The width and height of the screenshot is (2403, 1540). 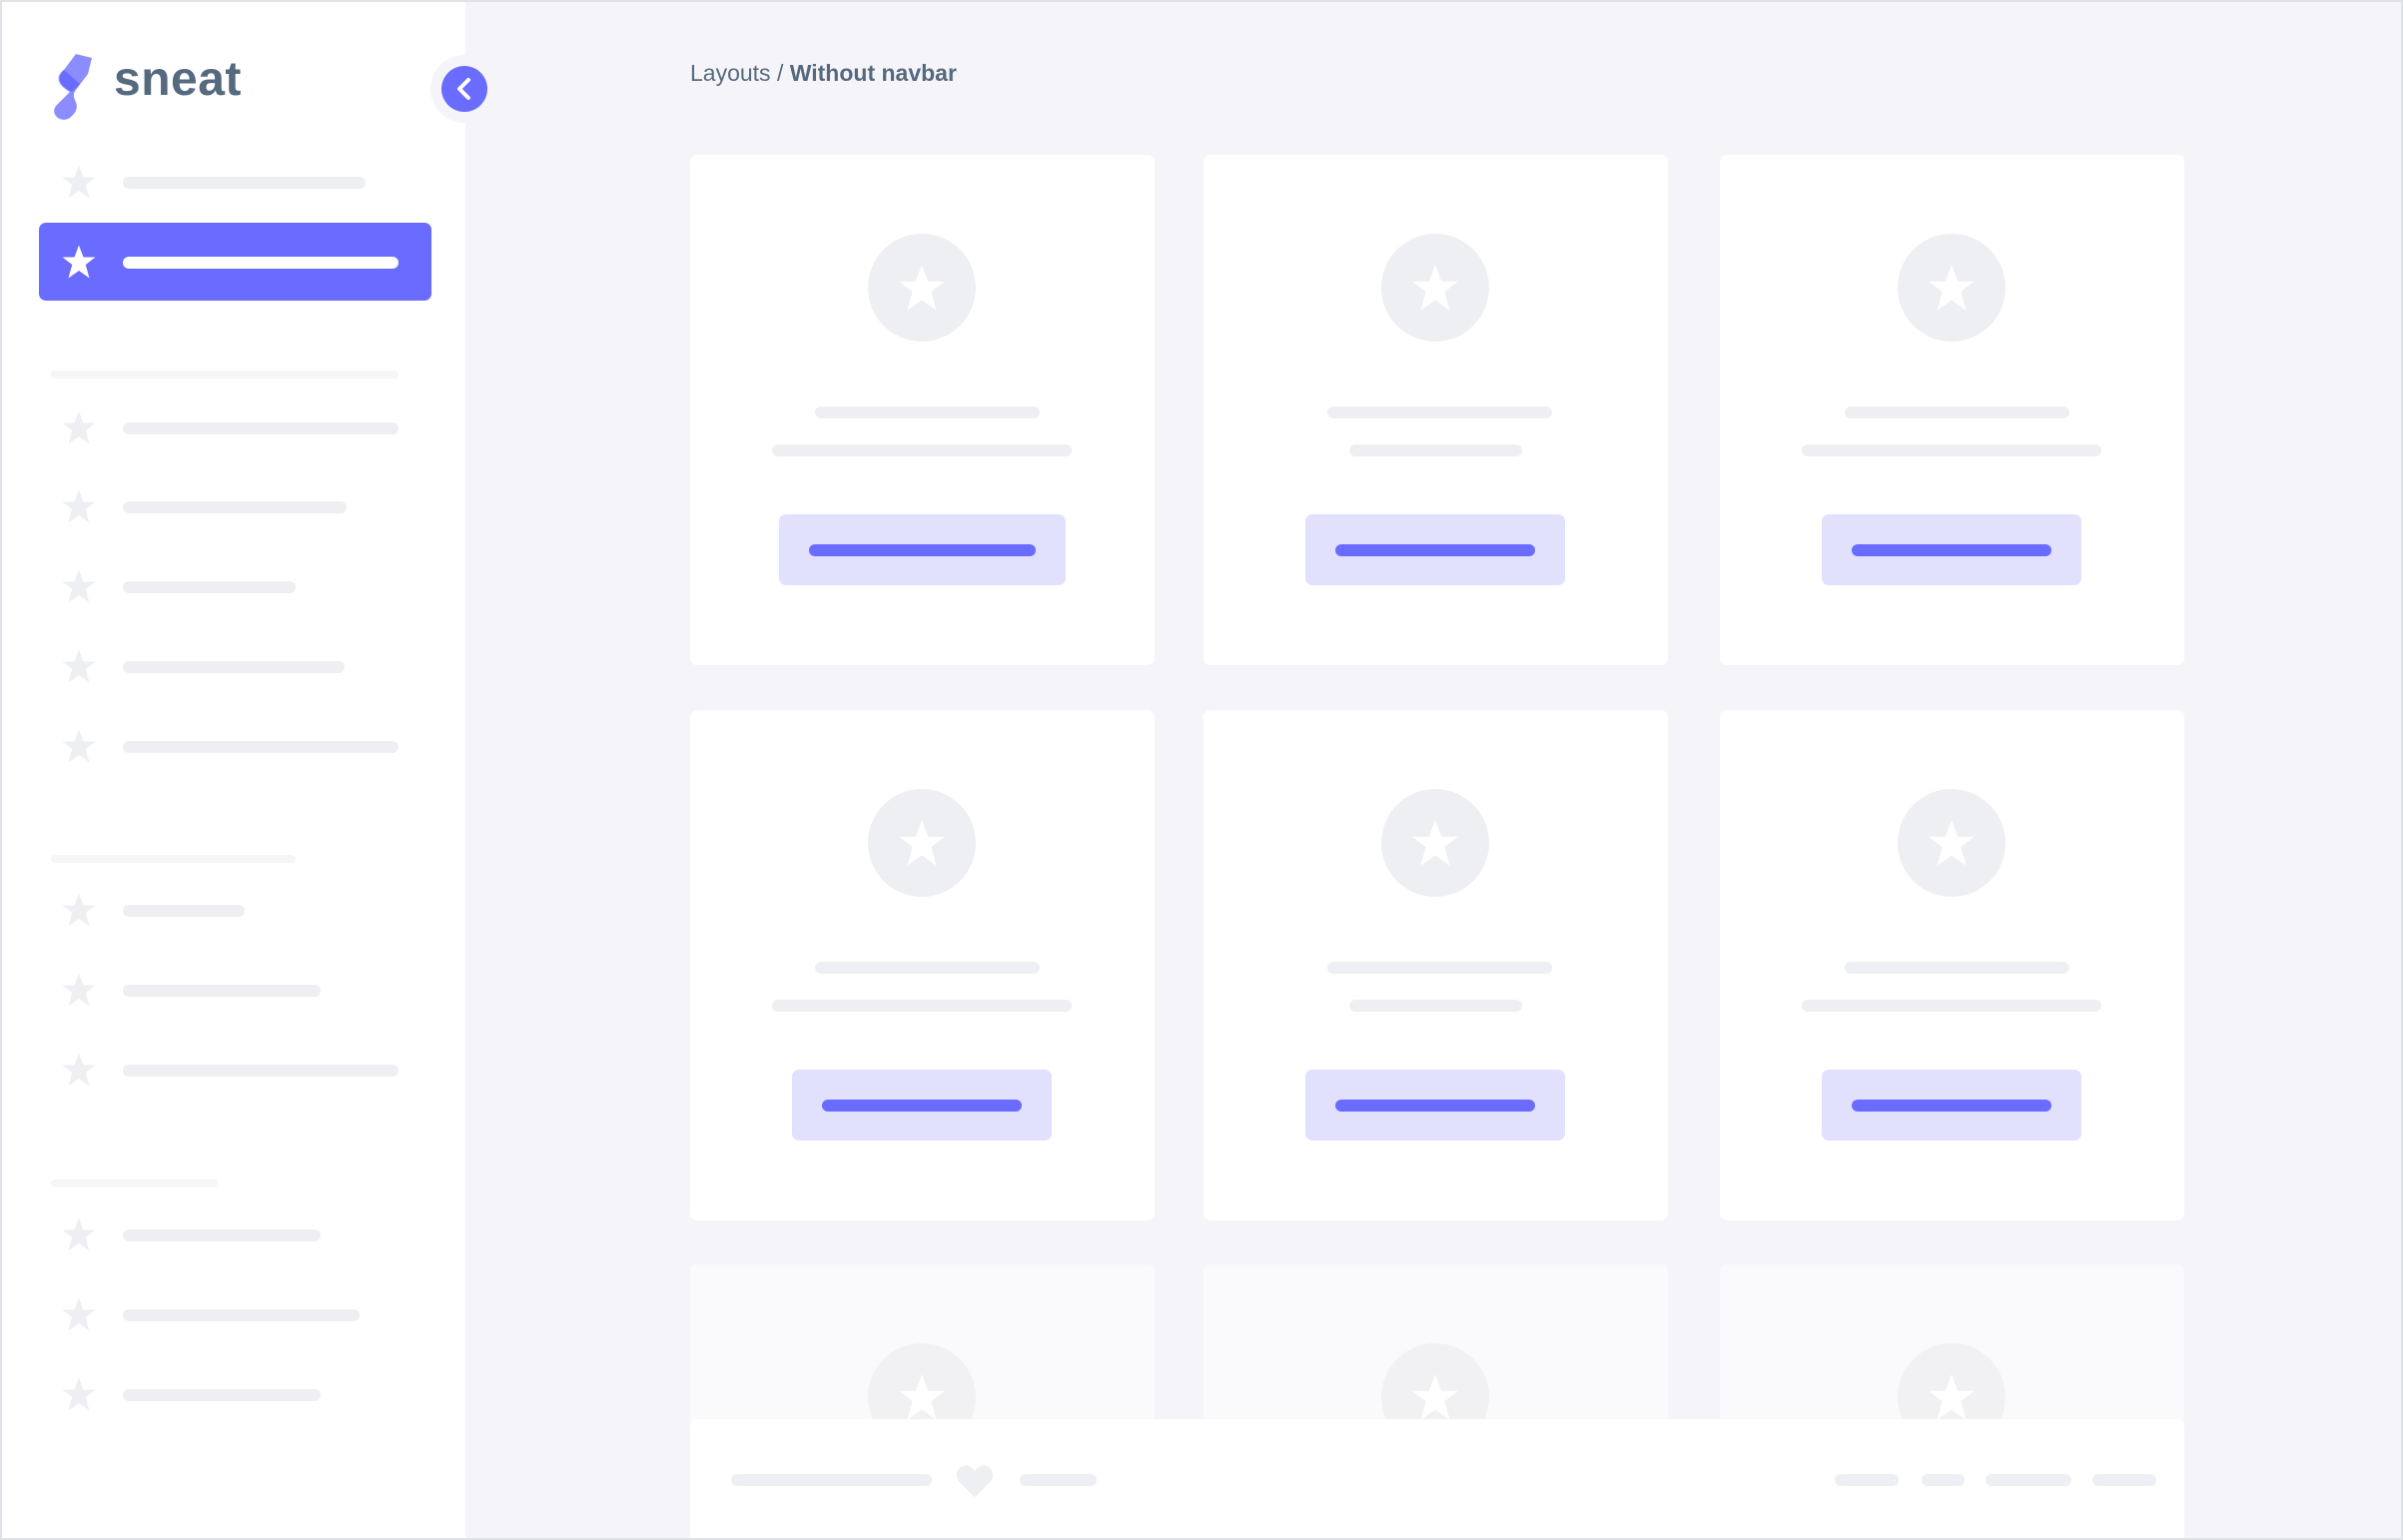 What do you see at coordinates (831, 1480) in the screenshot?
I see `footer-copyright` at bounding box center [831, 1480].